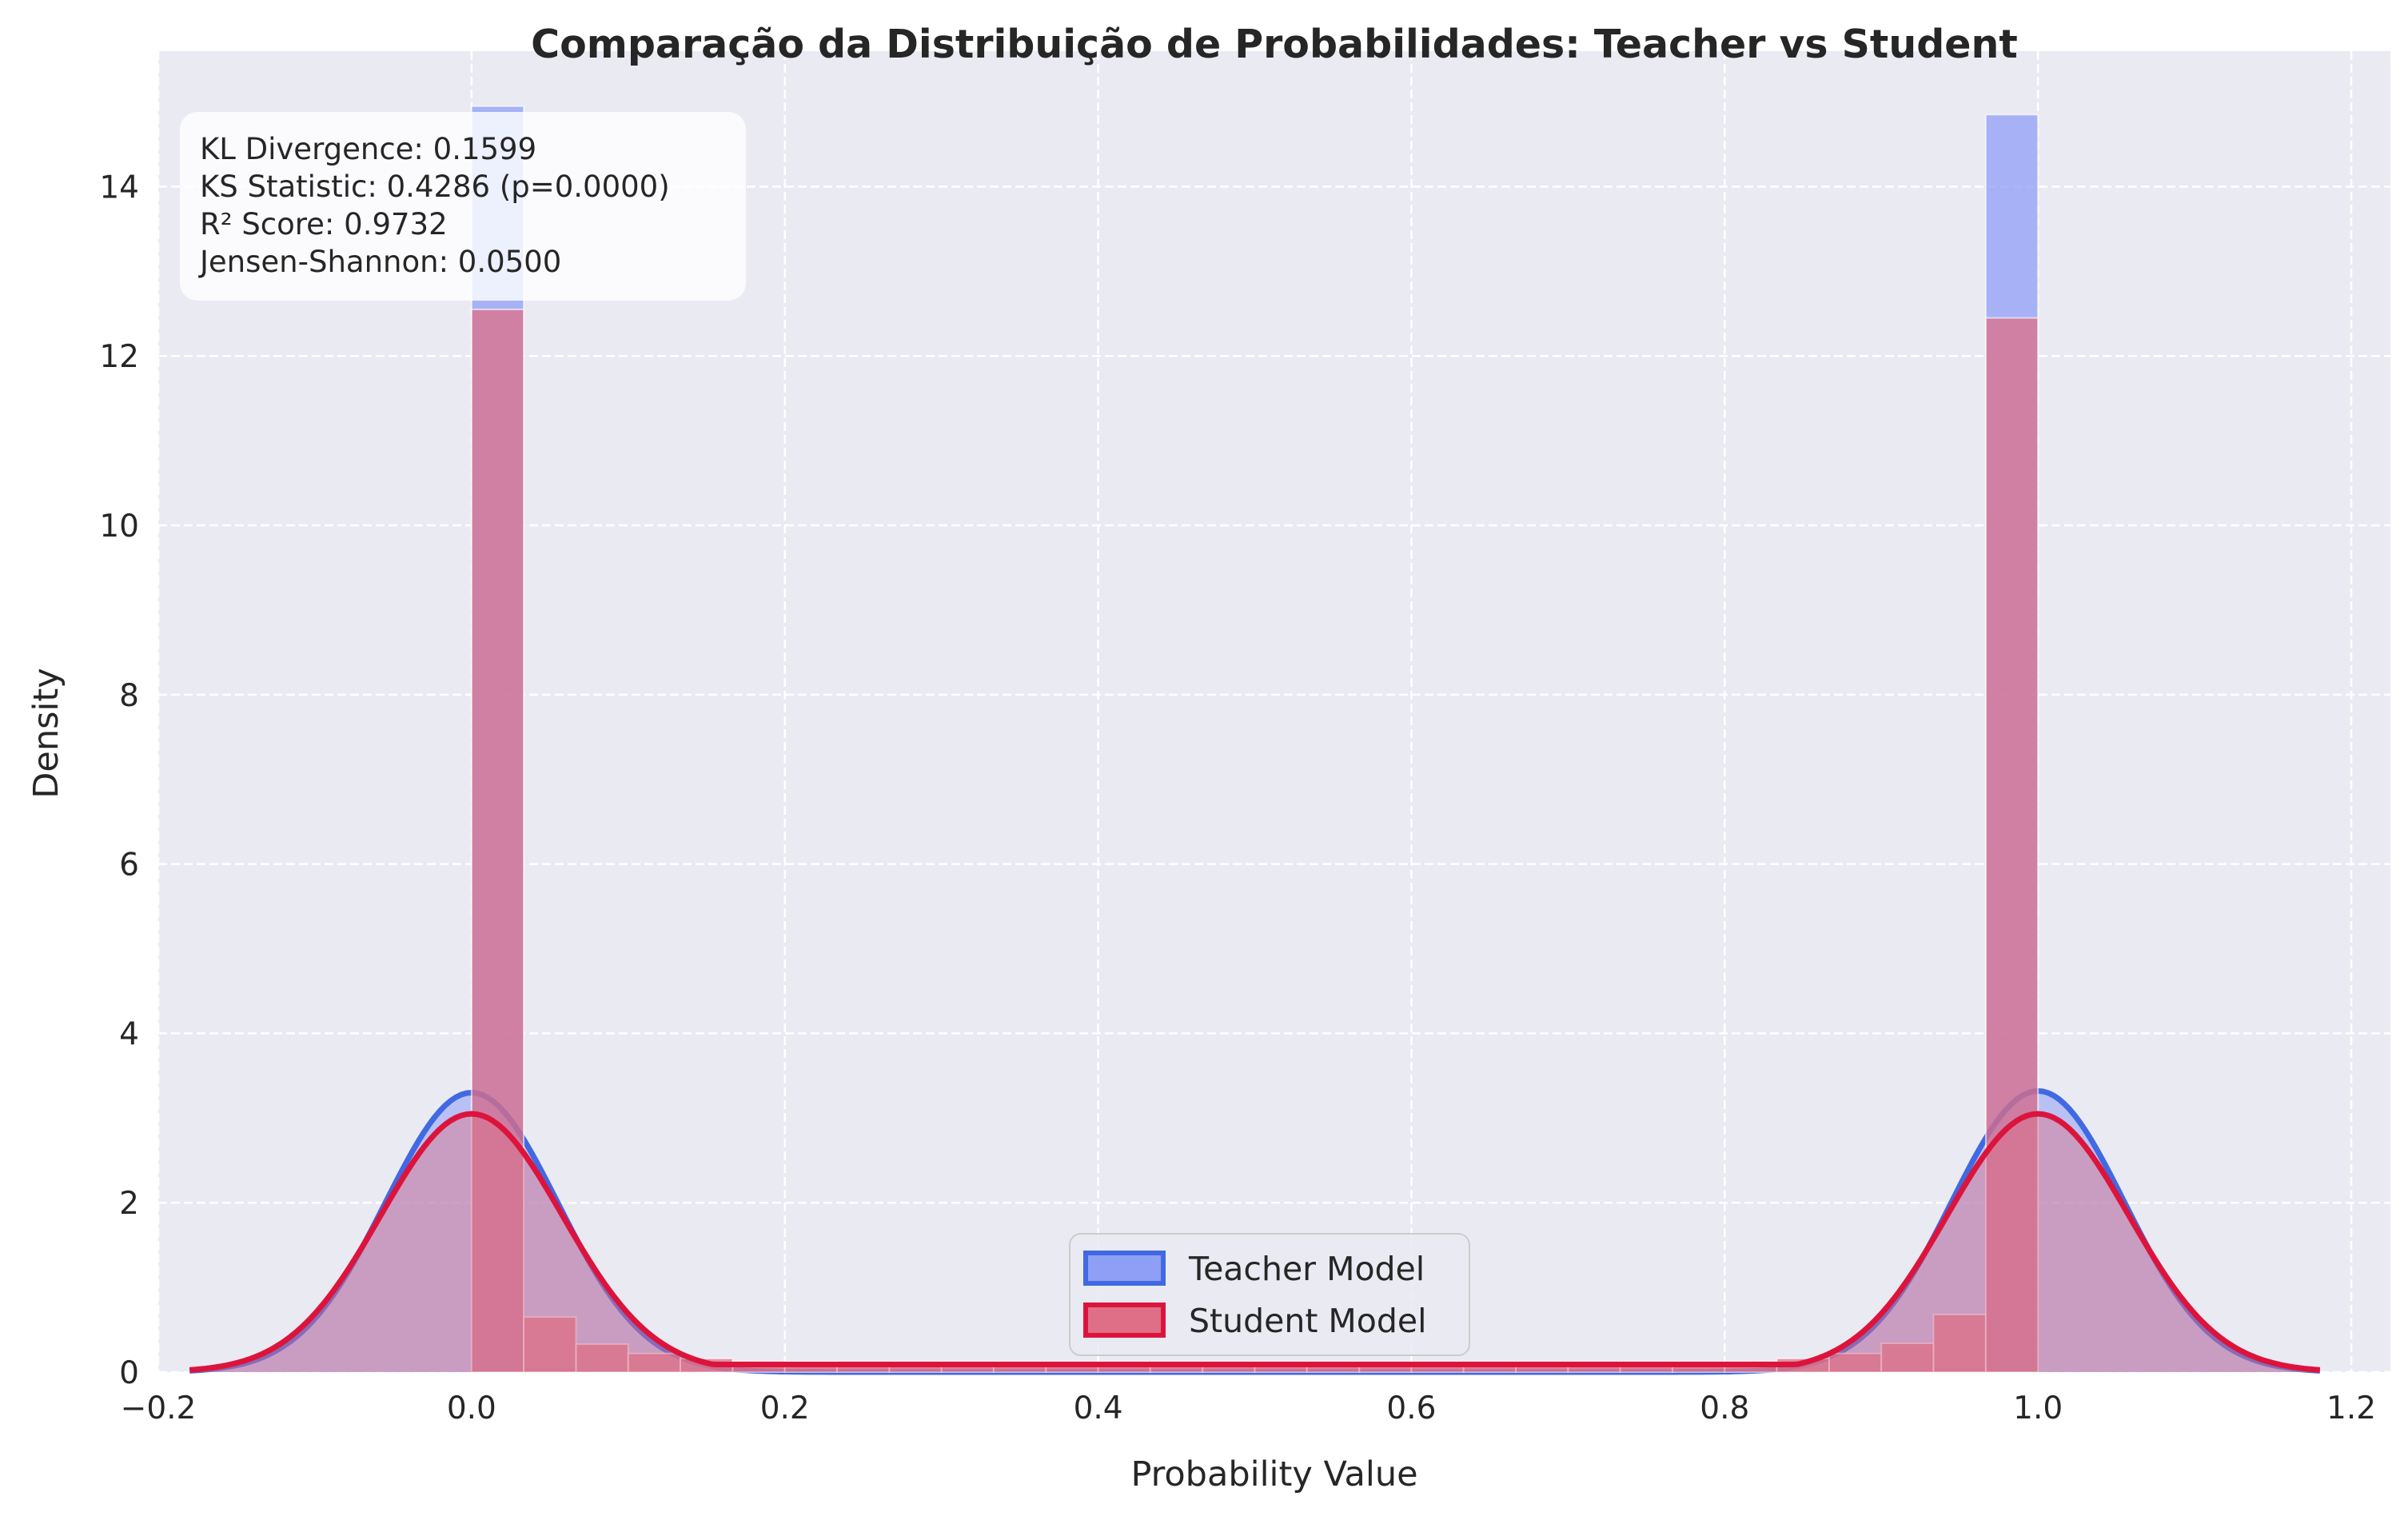  What do you see at coordinates (435, 187) in the screenshot?
I see `stats-ks-statistic: KS Statistic: 0.4286 (p=0.0000)` at bounding box center [435, 187].